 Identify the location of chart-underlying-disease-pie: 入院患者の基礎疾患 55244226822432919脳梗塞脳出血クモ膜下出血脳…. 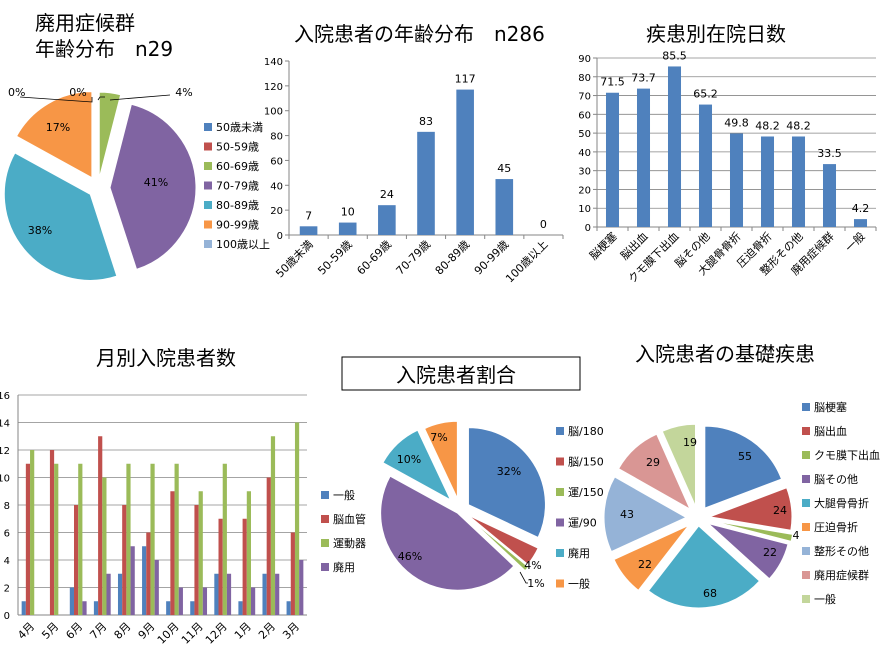
(742, 475).